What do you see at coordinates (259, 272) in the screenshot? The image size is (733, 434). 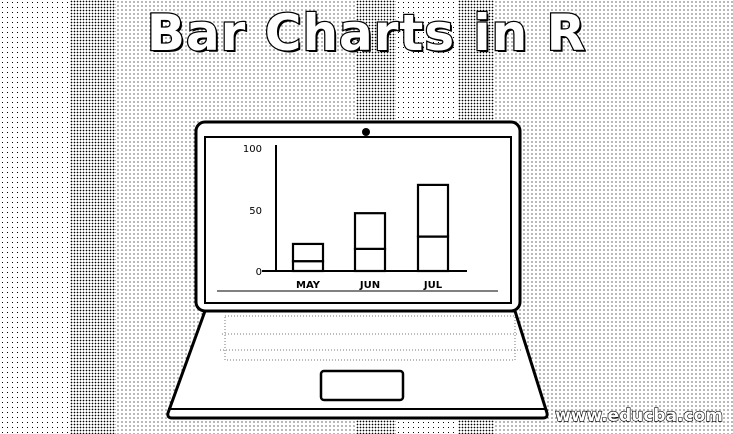 I see `y-tick-label: 0` at bounding box center [259, 272].